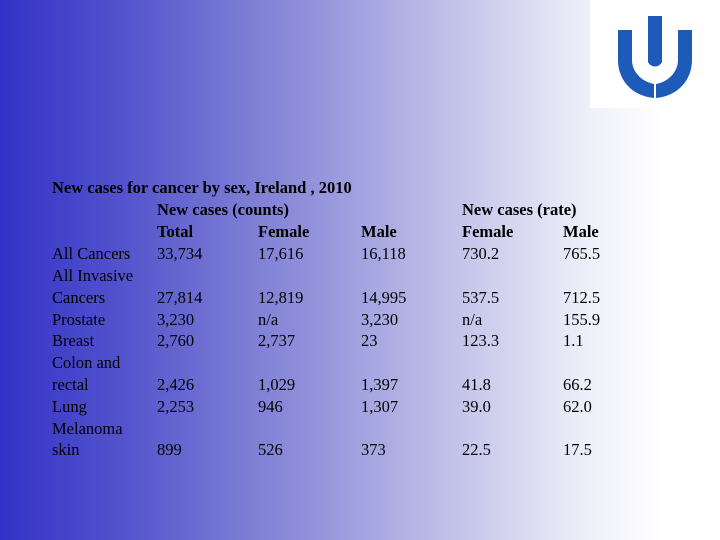  I want to click on table-cell: 730.2, so click(481, 253).